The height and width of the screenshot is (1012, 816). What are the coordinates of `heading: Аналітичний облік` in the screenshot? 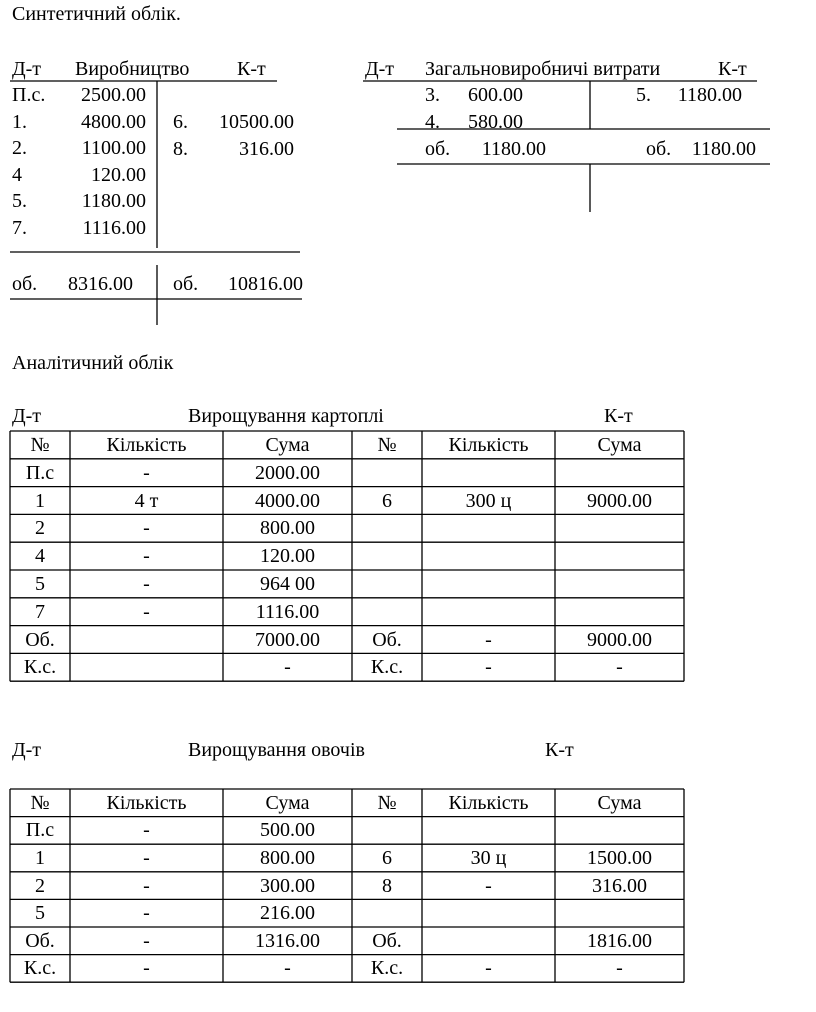 It's located at (93, 363).